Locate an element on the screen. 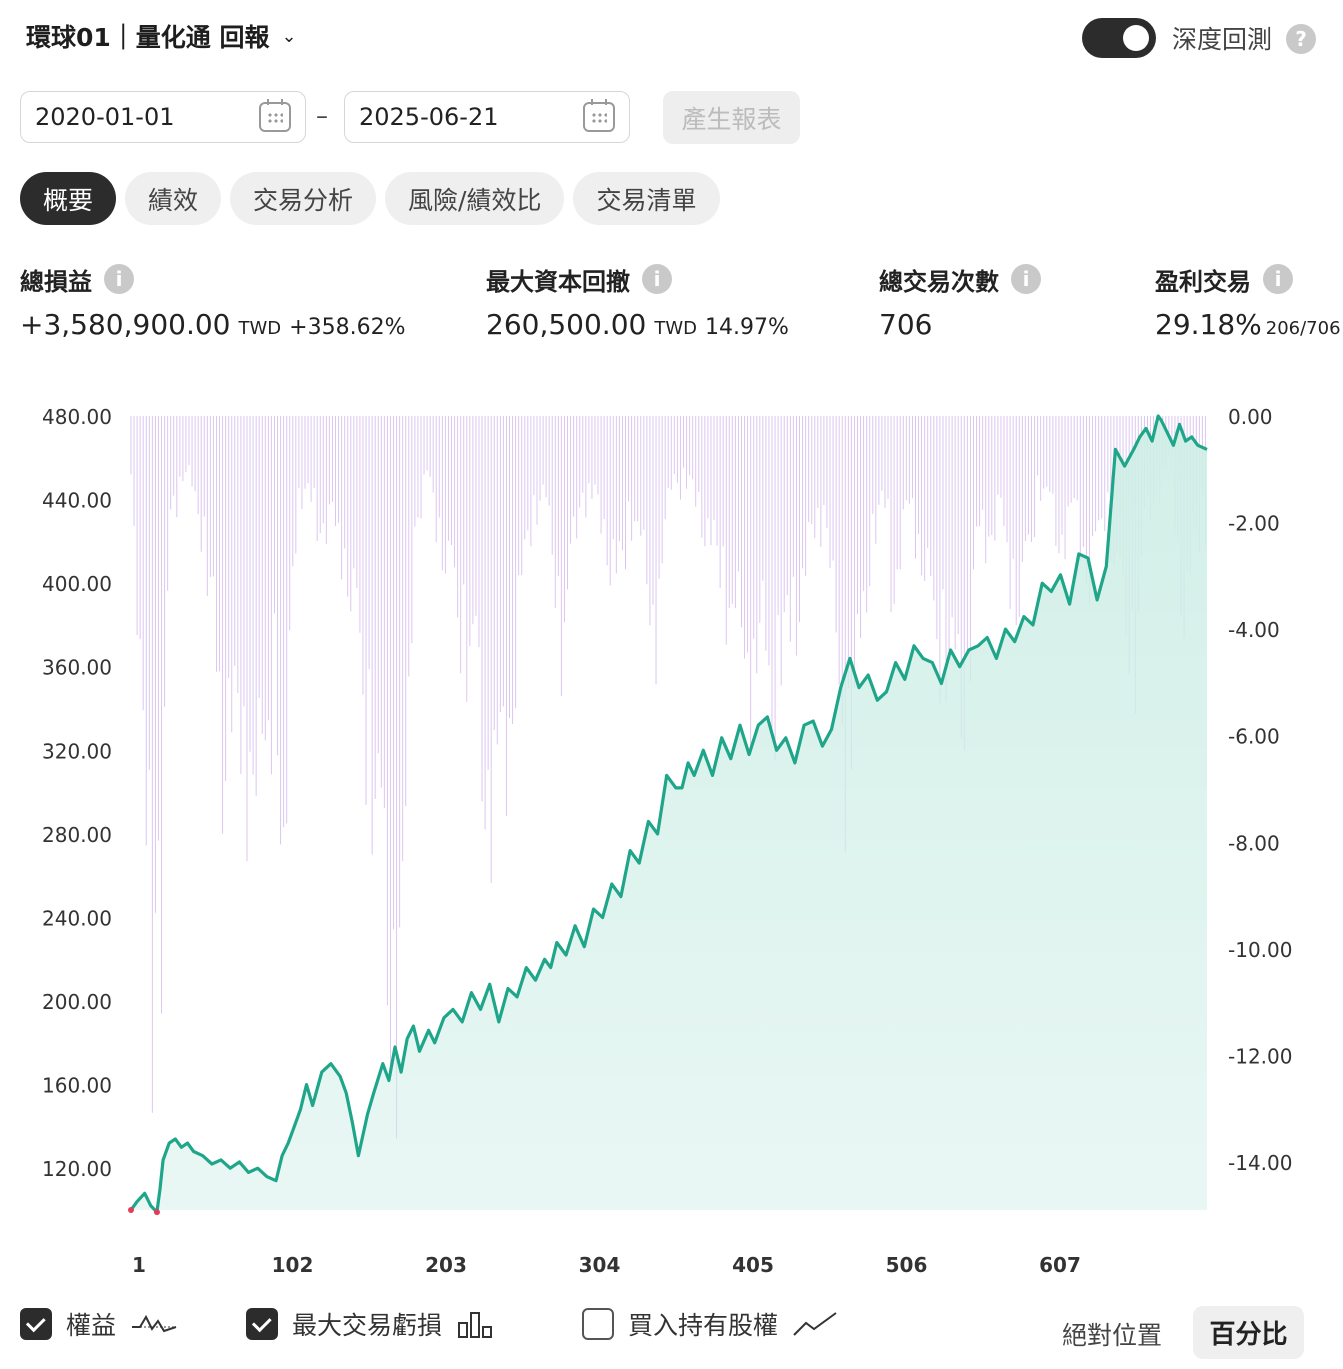 Image resolution: width=1343 pixels, height=1369 pixels. x-tick-label: 506 is located at coordinates (907, 1265).